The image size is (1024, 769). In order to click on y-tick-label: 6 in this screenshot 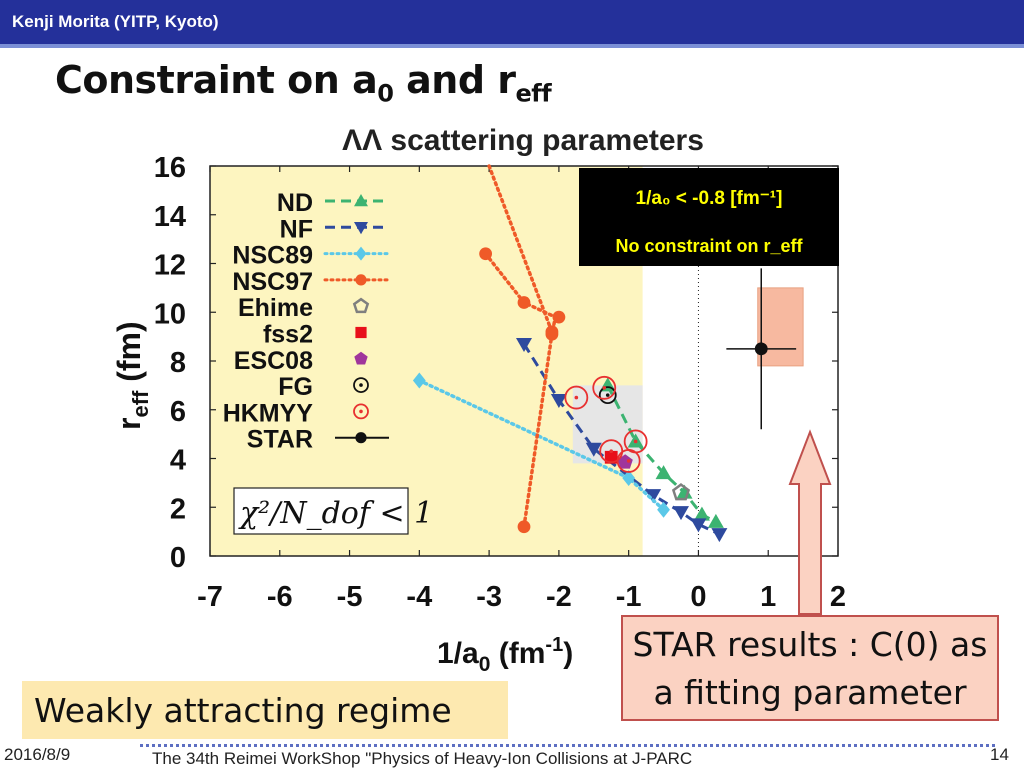, I will do `click(178, 412)`.